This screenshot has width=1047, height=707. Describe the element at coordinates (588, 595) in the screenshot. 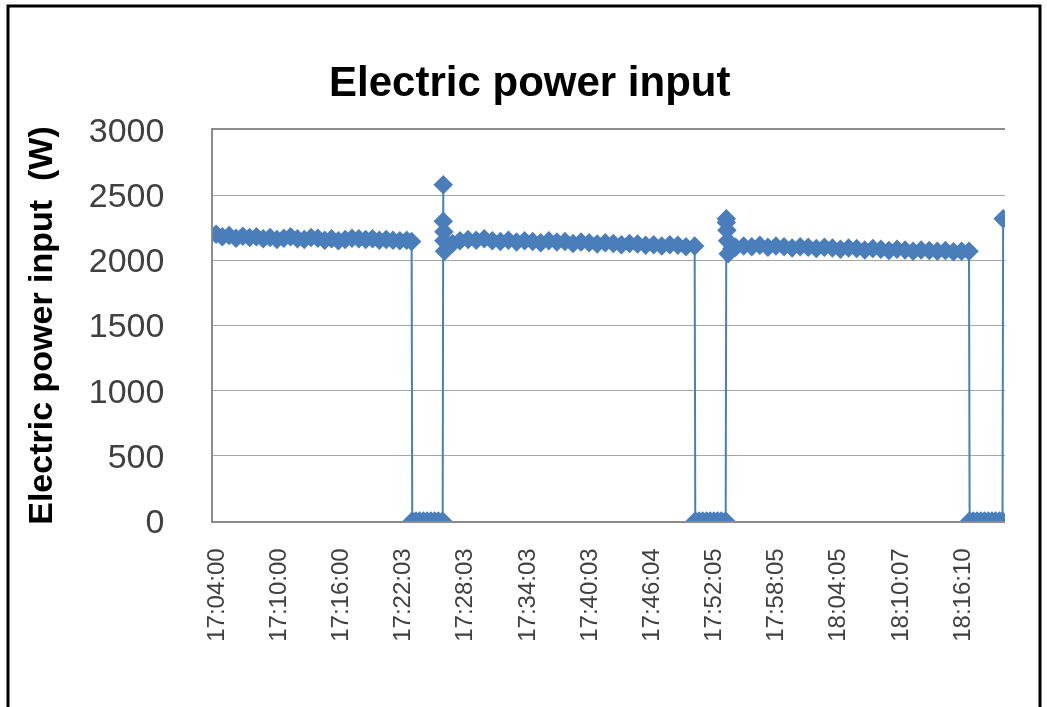

I see `x-tick-label: 17:40:03` at that location.